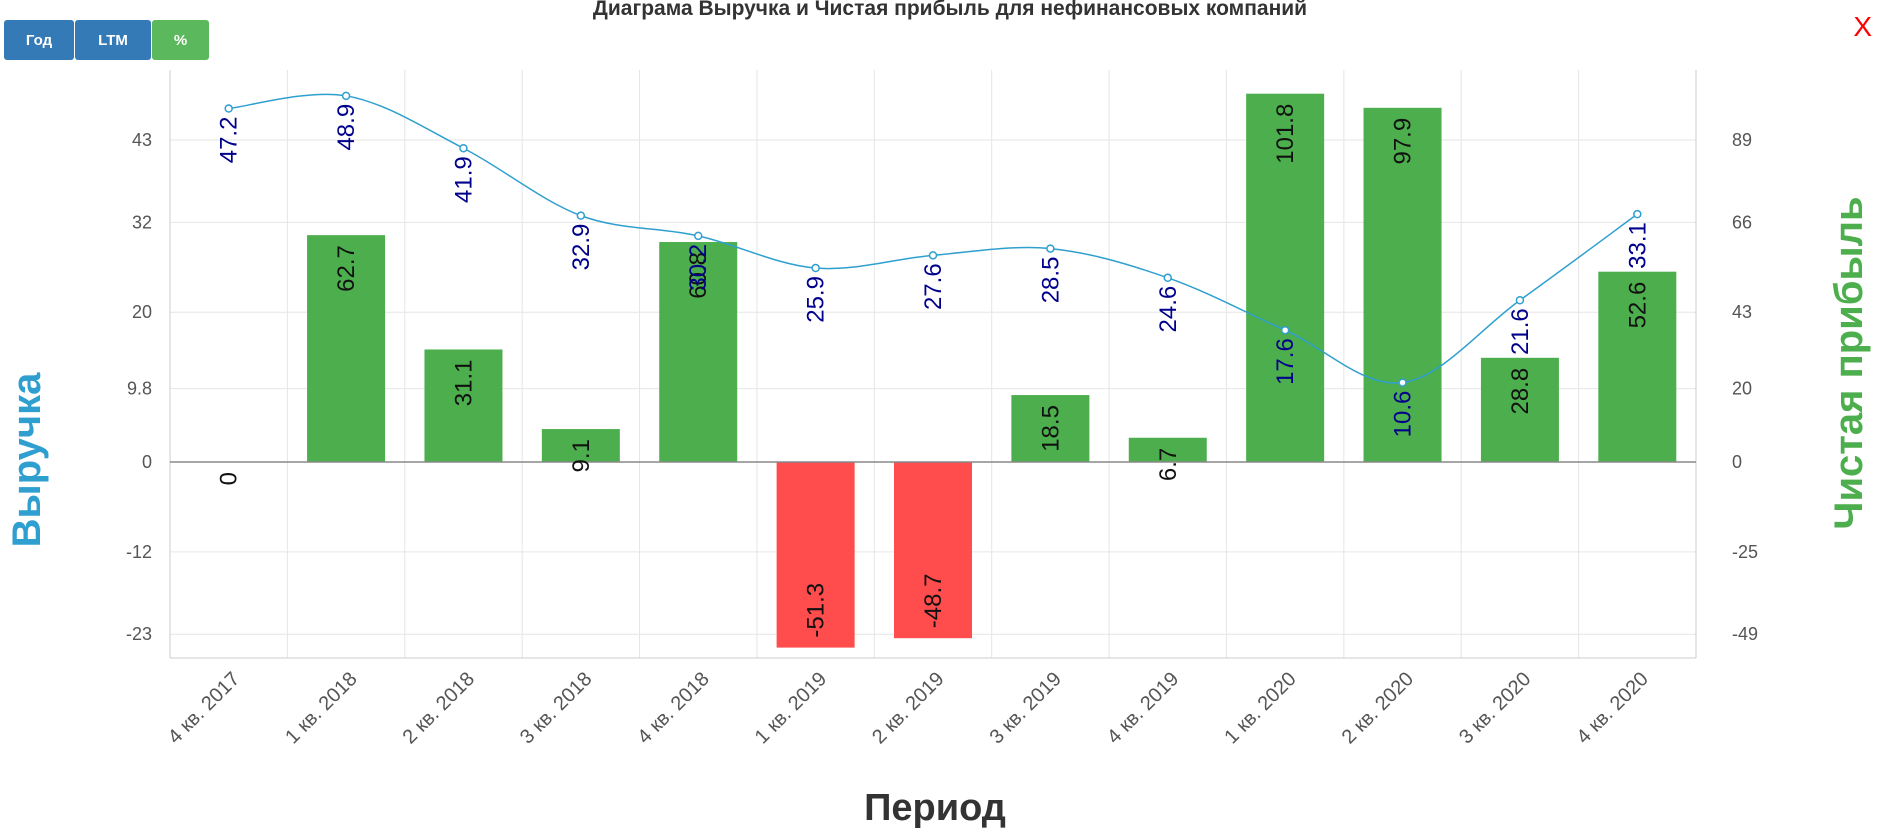  I want to click on profit-value-label: 18.5, so click(1050, 428).